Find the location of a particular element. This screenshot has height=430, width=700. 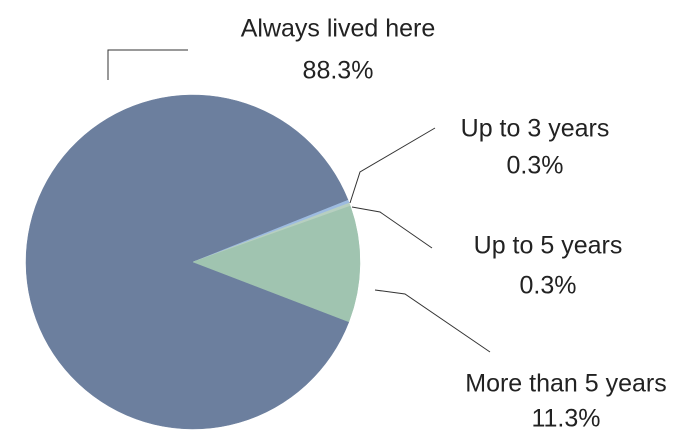

slice-label: Up to 5 years is located at coordinates (548, 246).